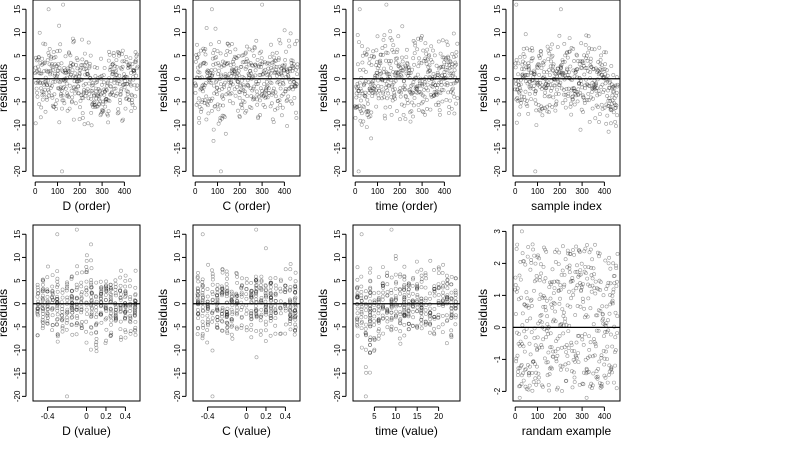  What do you see at coordinates (337, 8) in the screenshot?
I see `y-tick-label: 15` at bounding box center [337, 8].